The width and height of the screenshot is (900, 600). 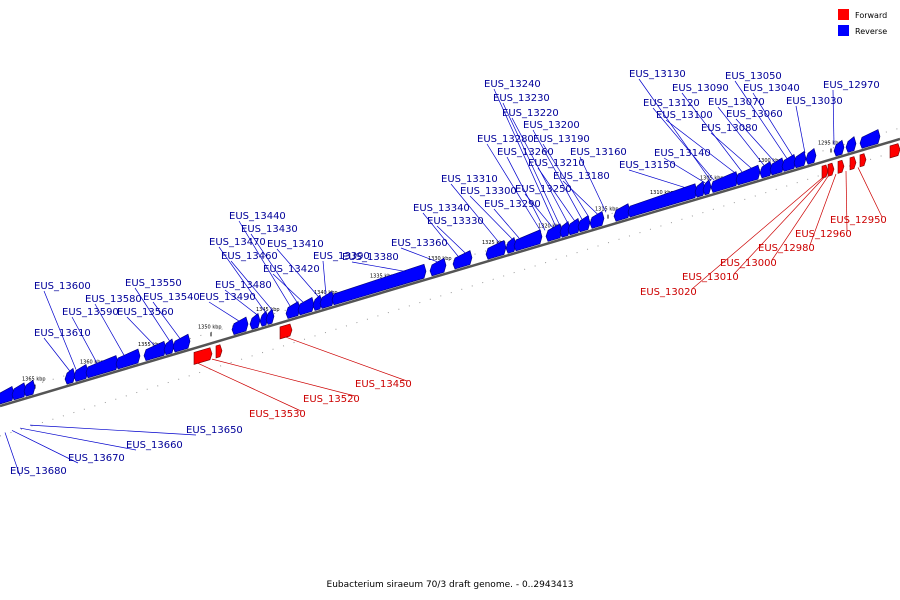 What do you see at coordinates (556, 163) in the screenshot?
I see `gene-label-eus-13210: EUS_13210` at bounding box center [556, 163].